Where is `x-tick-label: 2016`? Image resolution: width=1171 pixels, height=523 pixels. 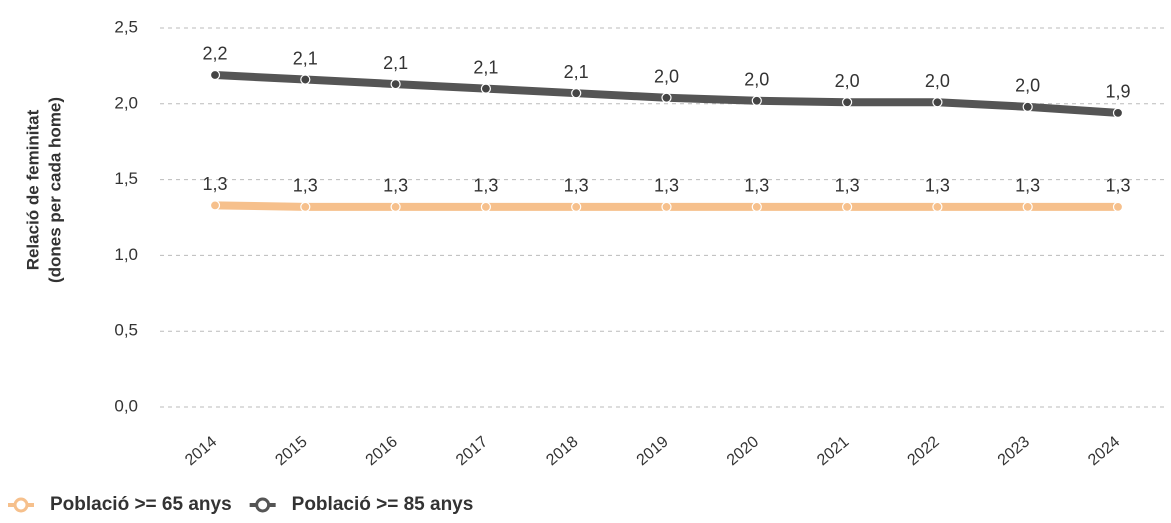 x-tick-label: 2016 is located at coordinates (382, 451).